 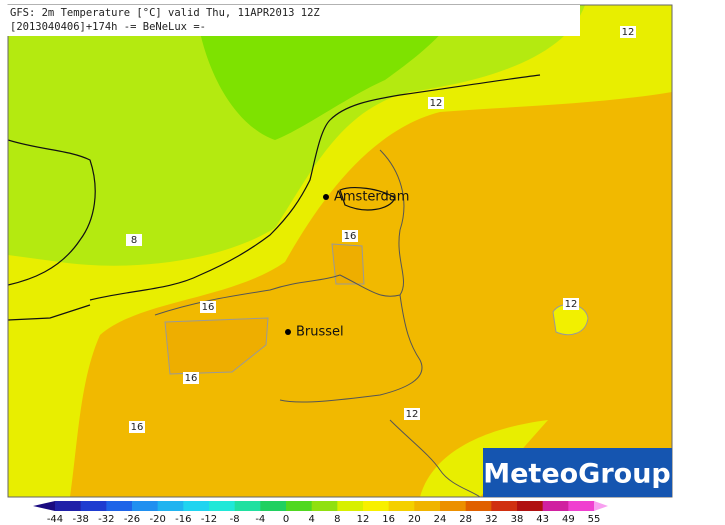 What do you see at coordinates (55, 519) in the screenshot?
I see `colorbar-tick: -44` at bounding box center [55, 519].